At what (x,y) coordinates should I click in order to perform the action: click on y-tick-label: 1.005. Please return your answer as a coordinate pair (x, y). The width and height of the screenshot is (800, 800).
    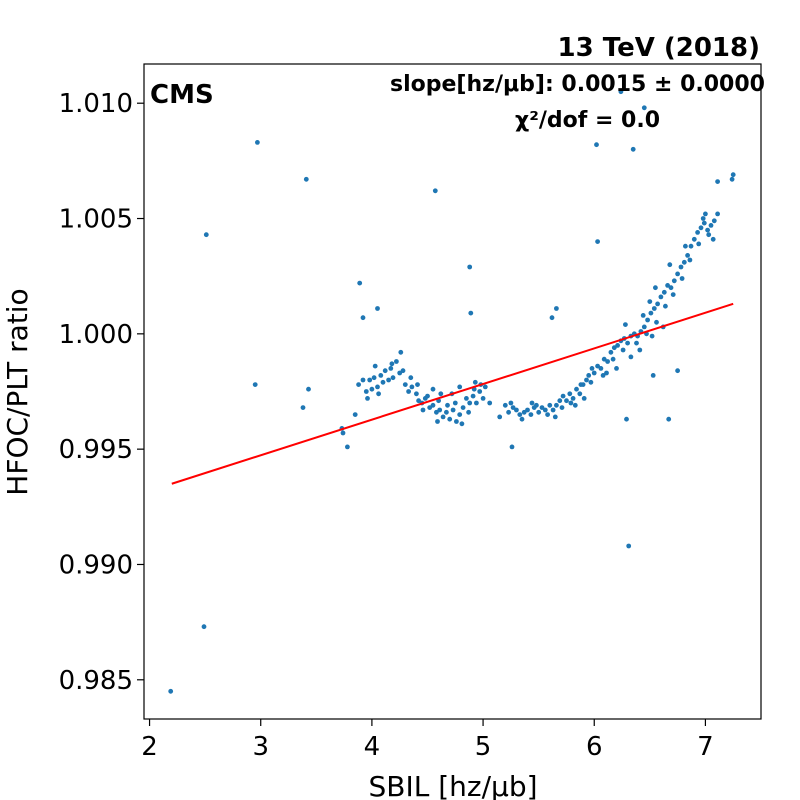
    Looking at the image, I should click on (96, 220).